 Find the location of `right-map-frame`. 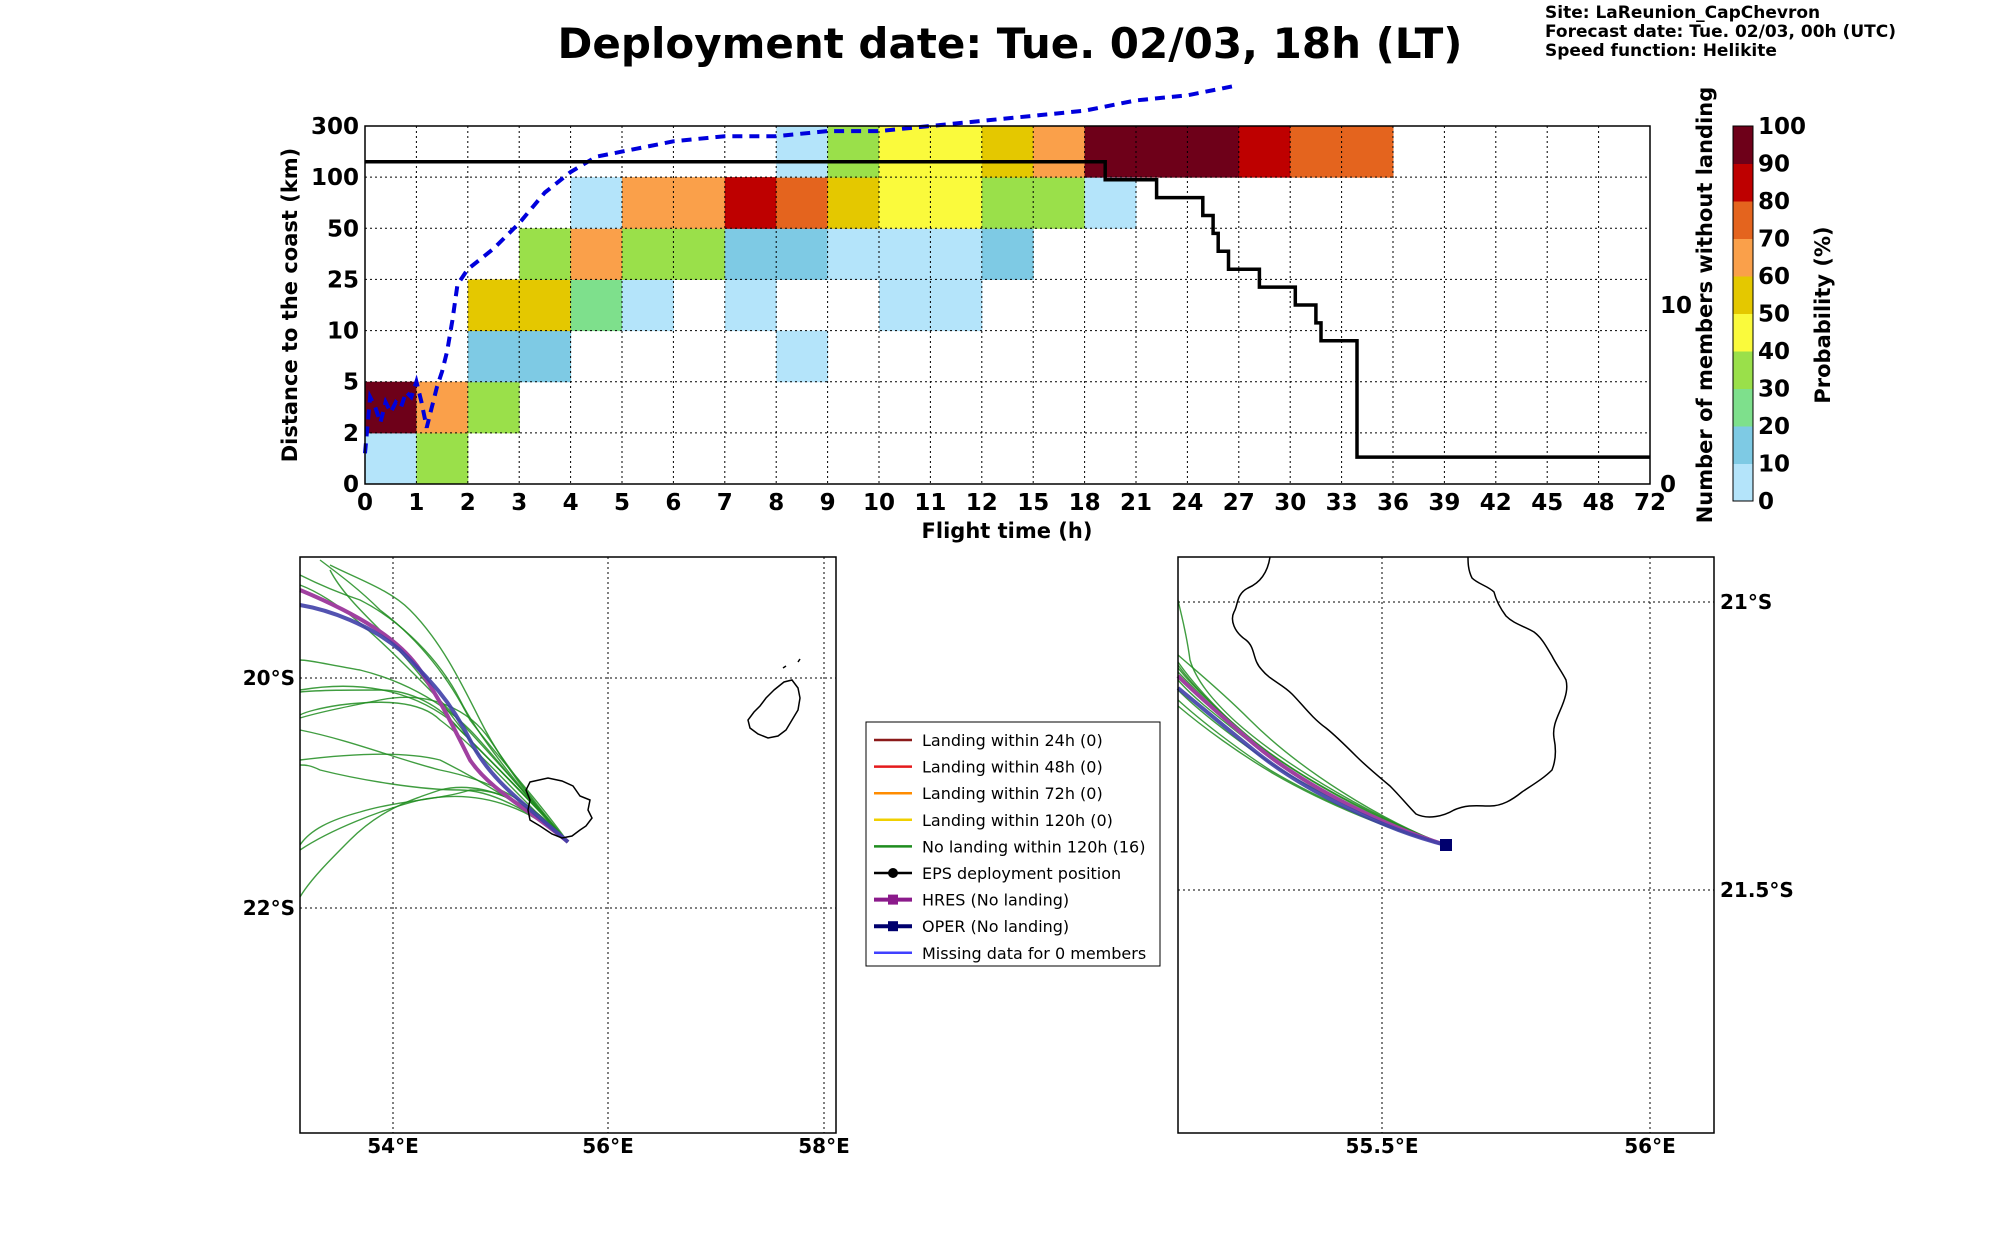

right-map-frame is located at coordinates (1446, 845).